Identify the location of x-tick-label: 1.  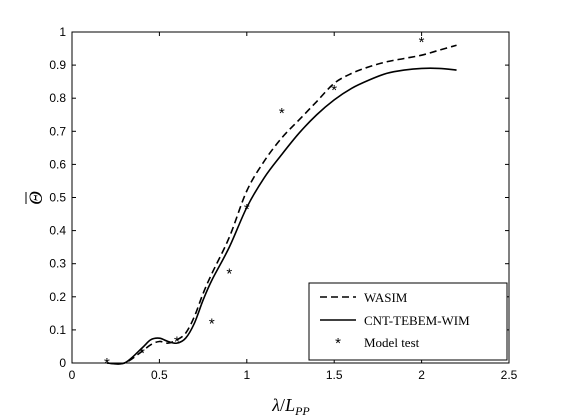
(246, 375).